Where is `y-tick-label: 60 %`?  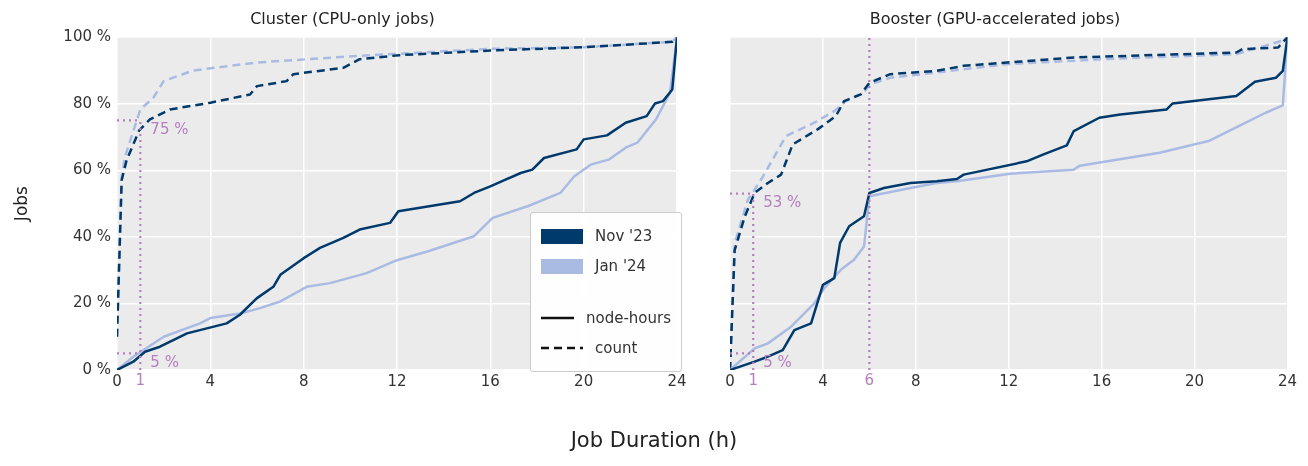 y-tick-label: 60 % is located at coordinates (91, 169).